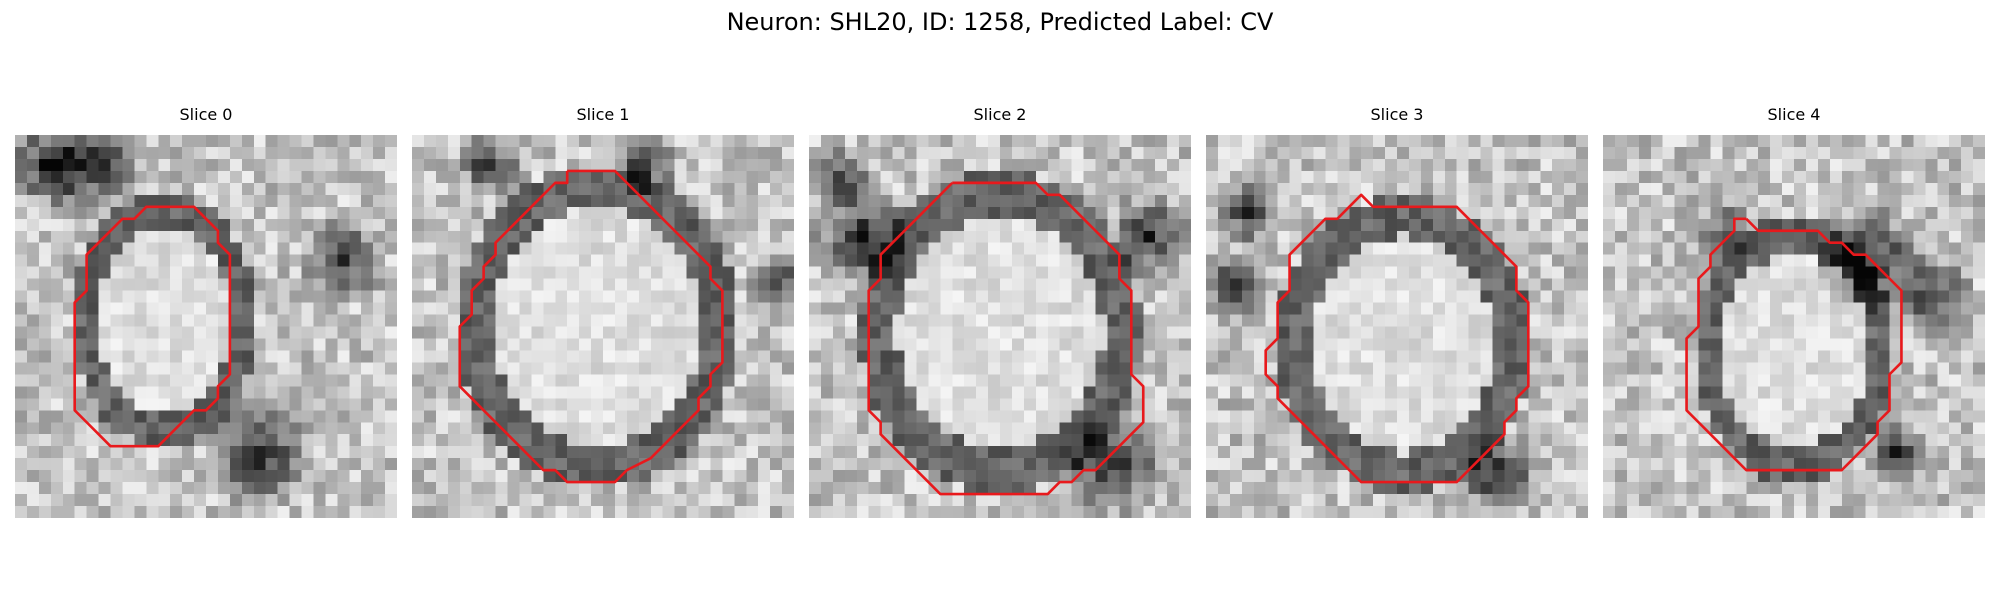  I want to click on slice-title-1: Slice 1, so click(603, 114).